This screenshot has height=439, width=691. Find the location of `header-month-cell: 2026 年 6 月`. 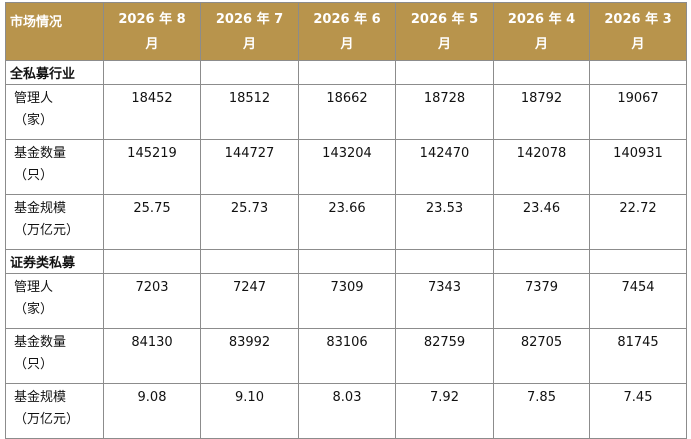

header-month-cell: 2026 年 6 月 is located at coordinates (347, 31).